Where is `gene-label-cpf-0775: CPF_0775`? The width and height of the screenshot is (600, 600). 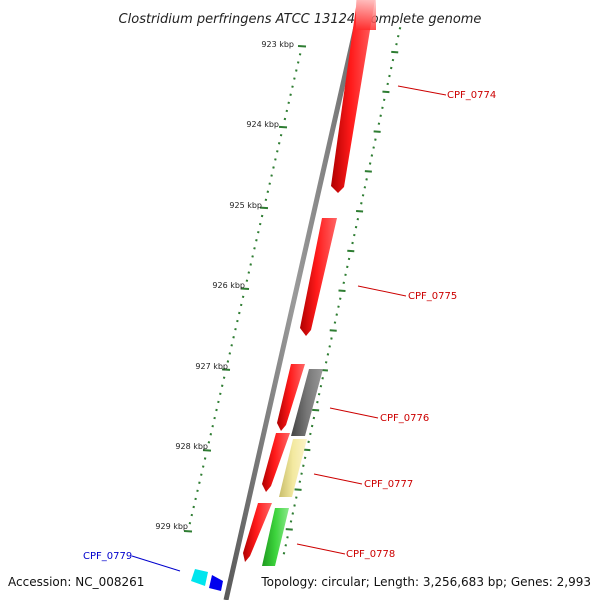
gene-label-cpf-0775: CPF_0775 is located at coordinates (432, 296).